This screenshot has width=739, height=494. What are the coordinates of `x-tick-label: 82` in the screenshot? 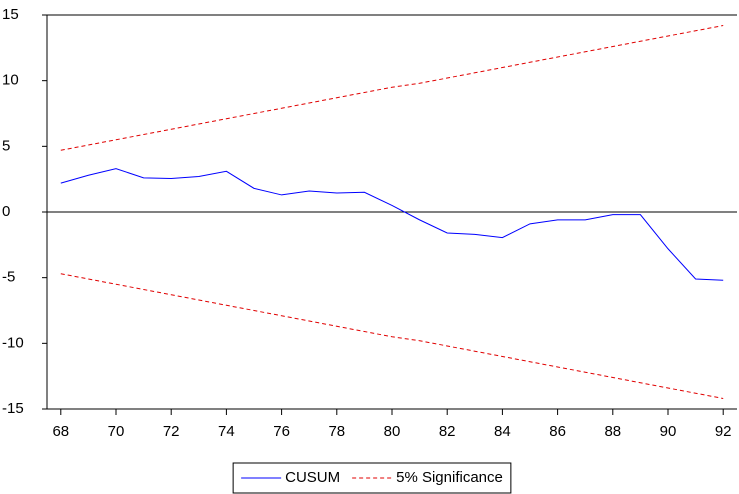 It's located at (447, 431).